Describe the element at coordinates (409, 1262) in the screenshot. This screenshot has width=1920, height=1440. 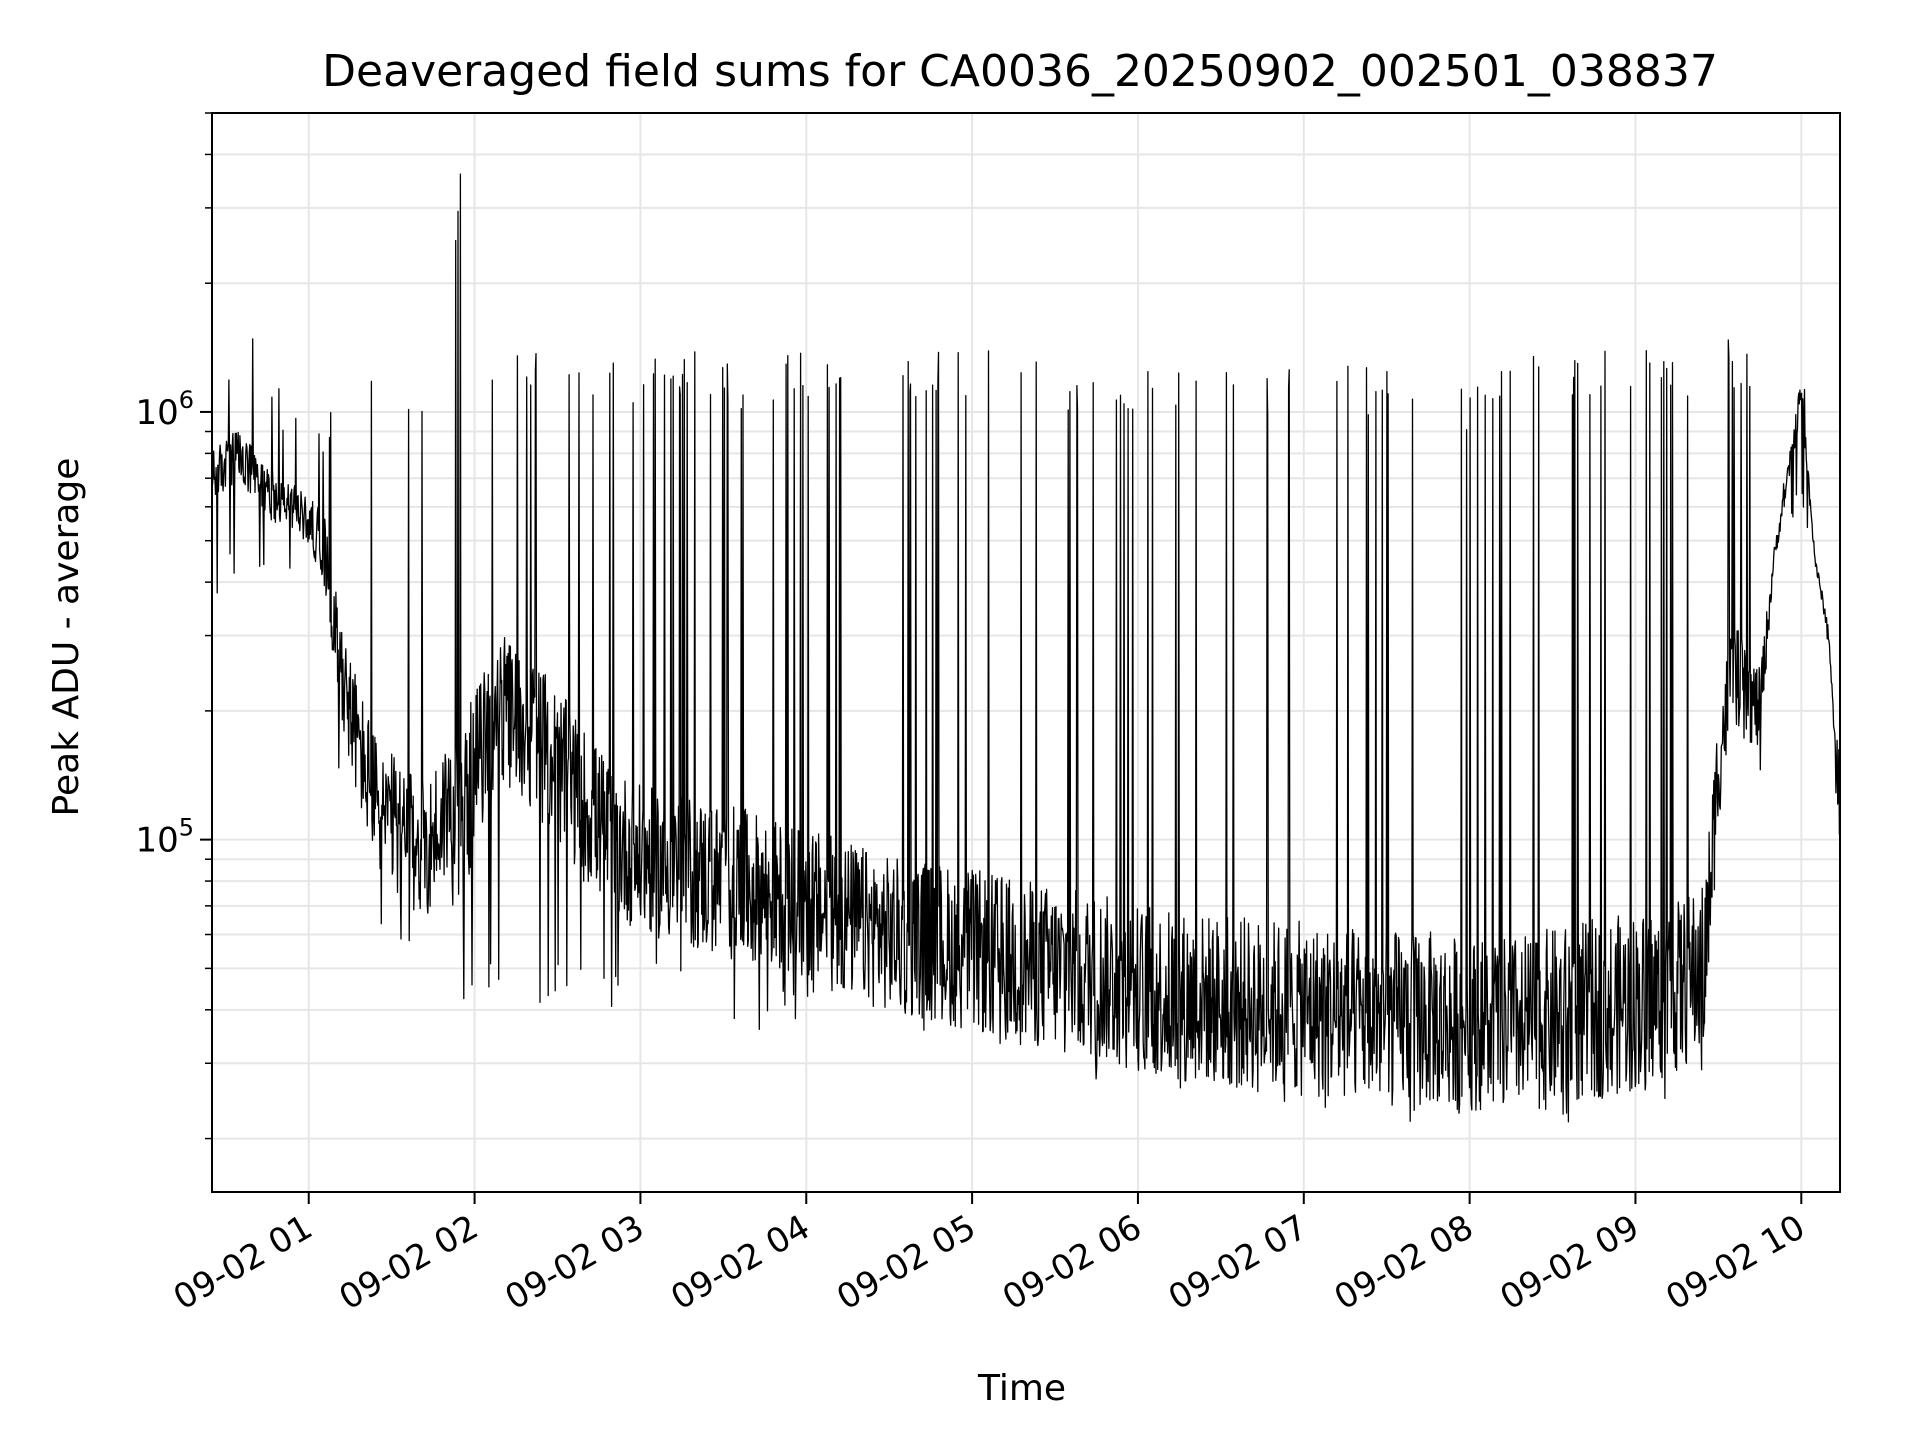
I see `x-tick-label: 09-02 02` at that location.